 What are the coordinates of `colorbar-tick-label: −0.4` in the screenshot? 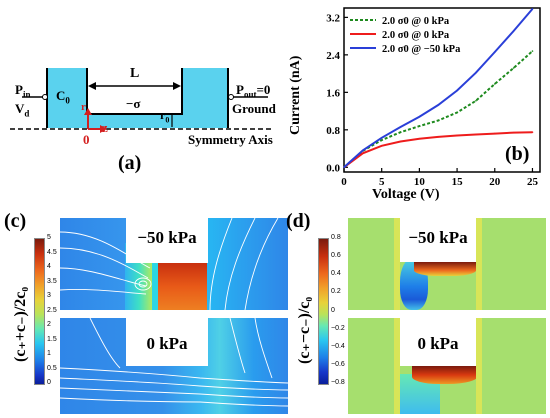 It's located at (338, 346).